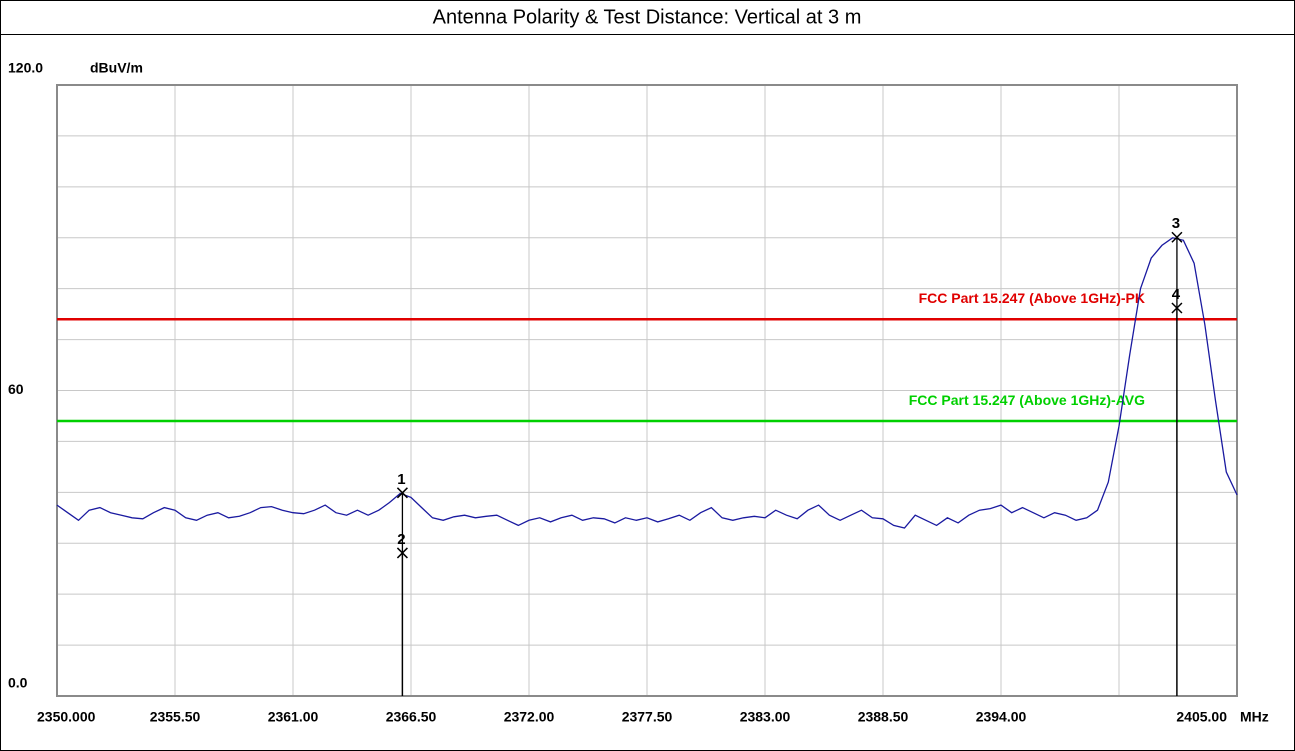 This screenshot has height=751, width=1295. What do you see at coordinates (529, 717) in the screenshot?
I see `x-tick-label: 2372.00` at bounding box center [529, 717].